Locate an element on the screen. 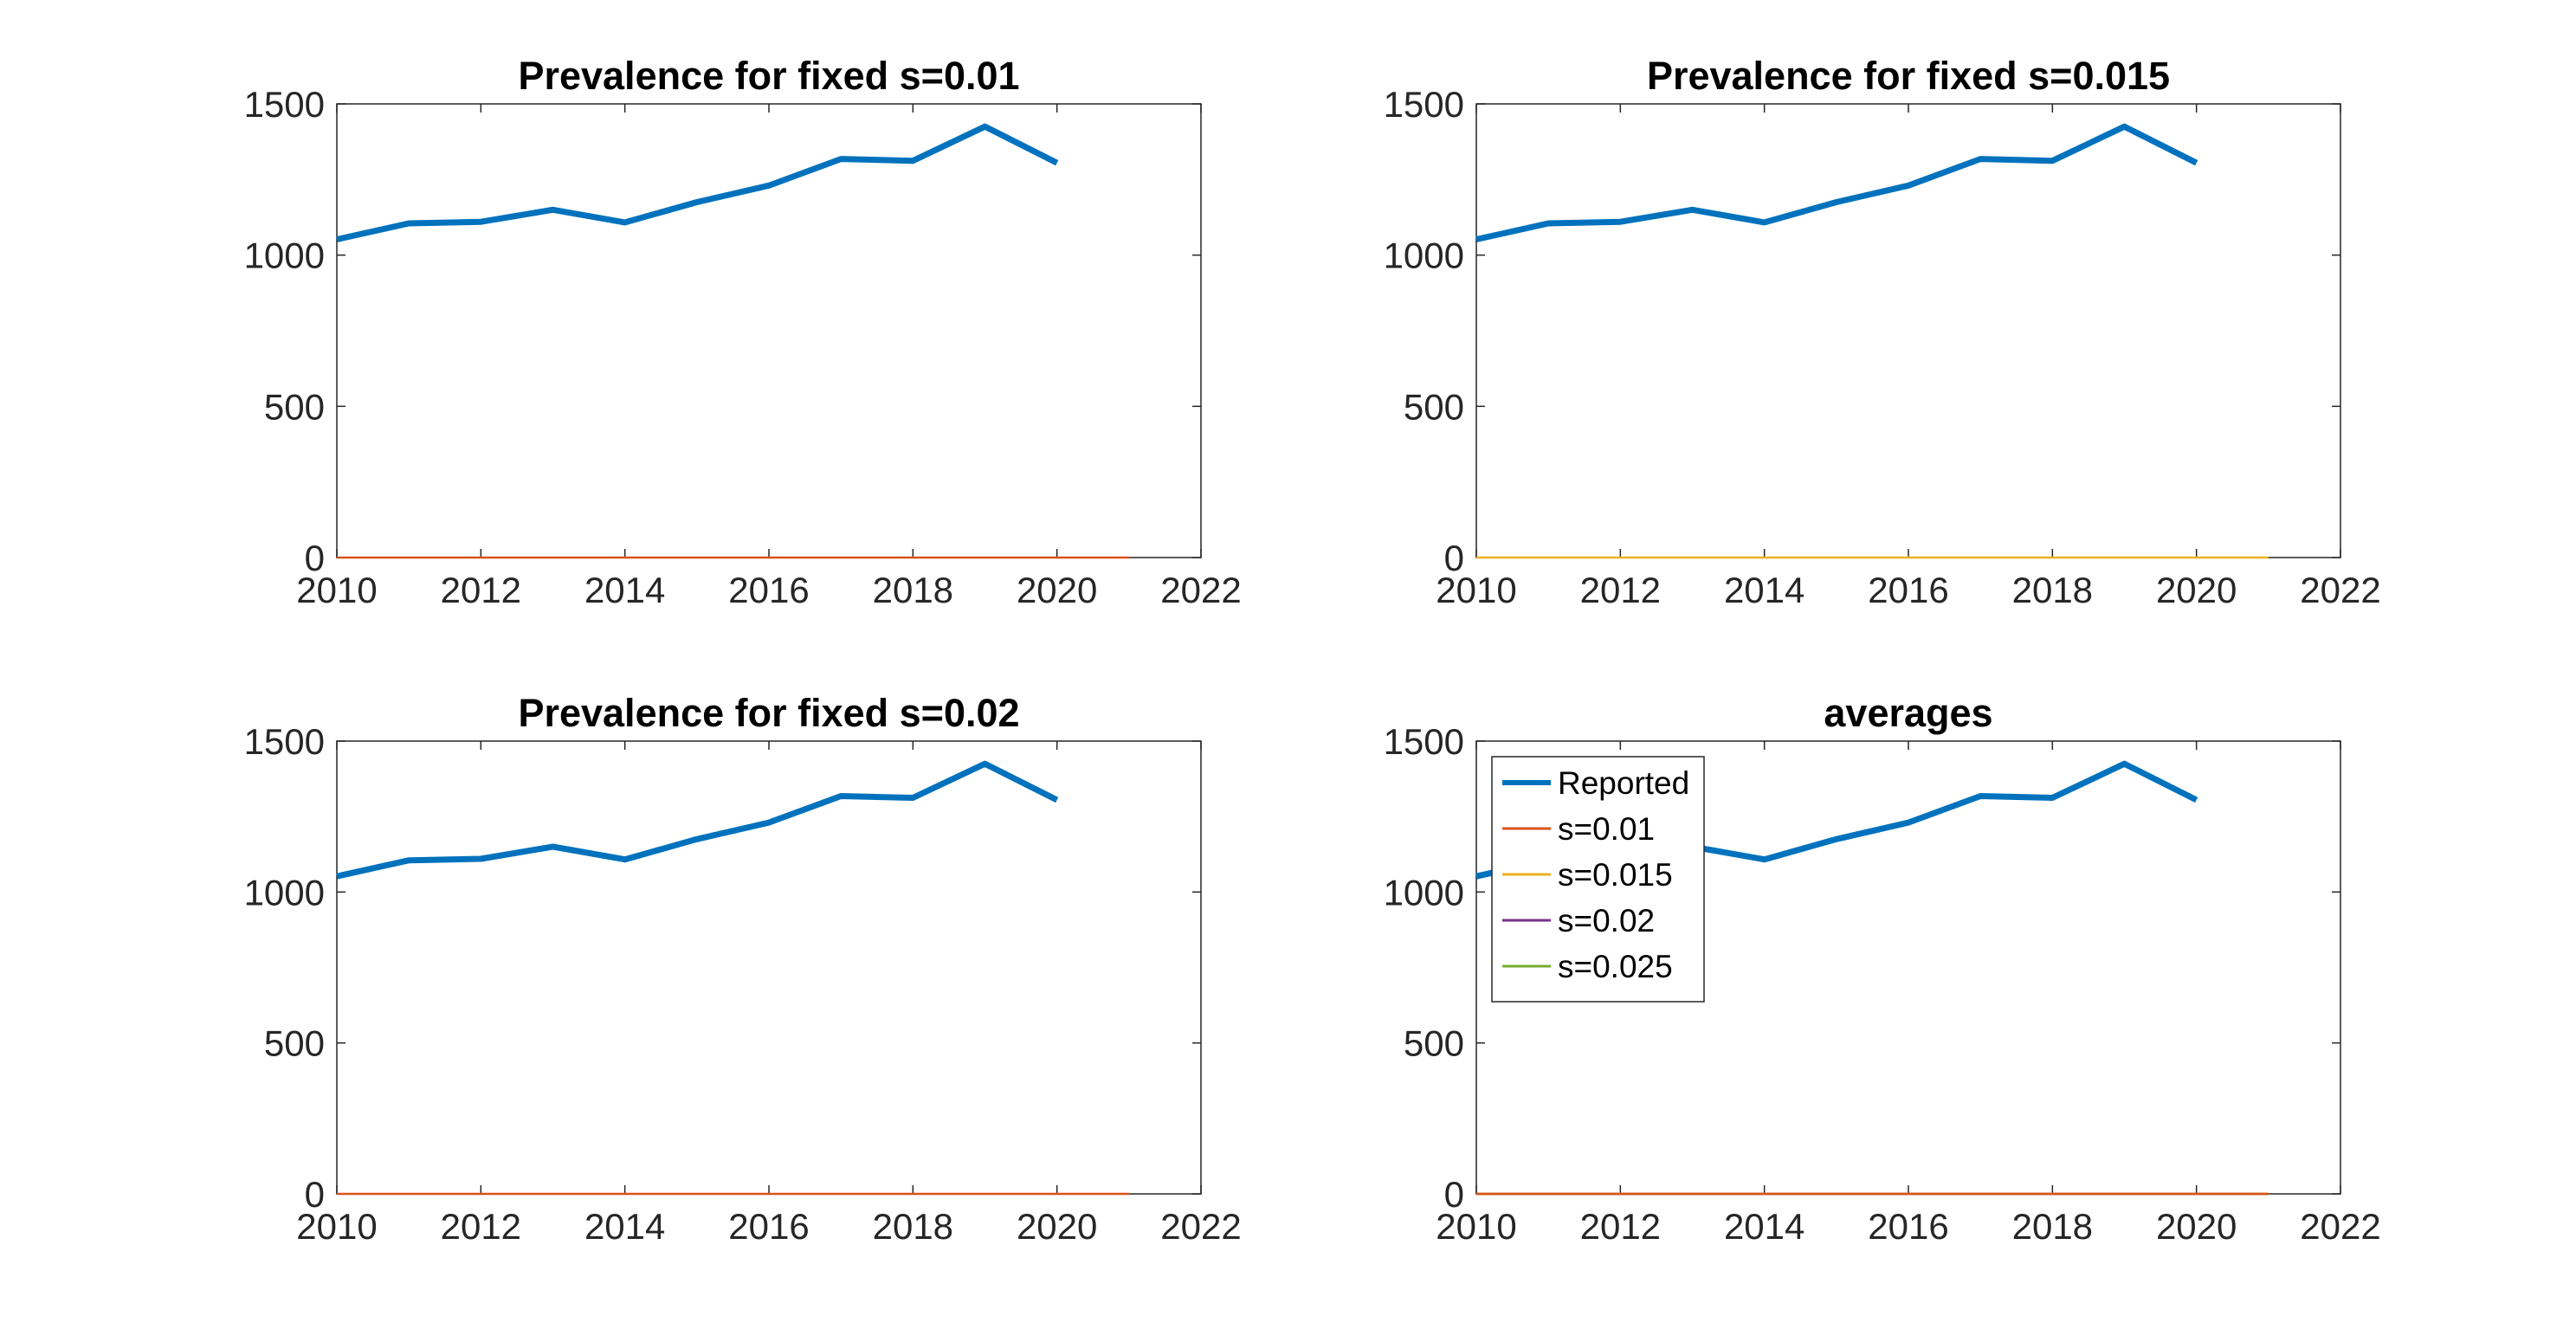 The height and width of the screenshot is (1335, 2576). plot-title: Prevalence for fixed s=0.015 is located at coordinates (1908, 76).